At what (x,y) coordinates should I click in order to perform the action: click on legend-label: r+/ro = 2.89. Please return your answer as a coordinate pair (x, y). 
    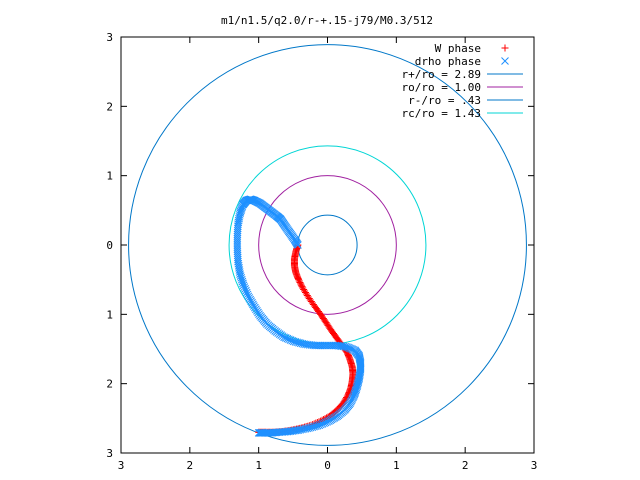
    Looking at the image, I should click on (441, 74).